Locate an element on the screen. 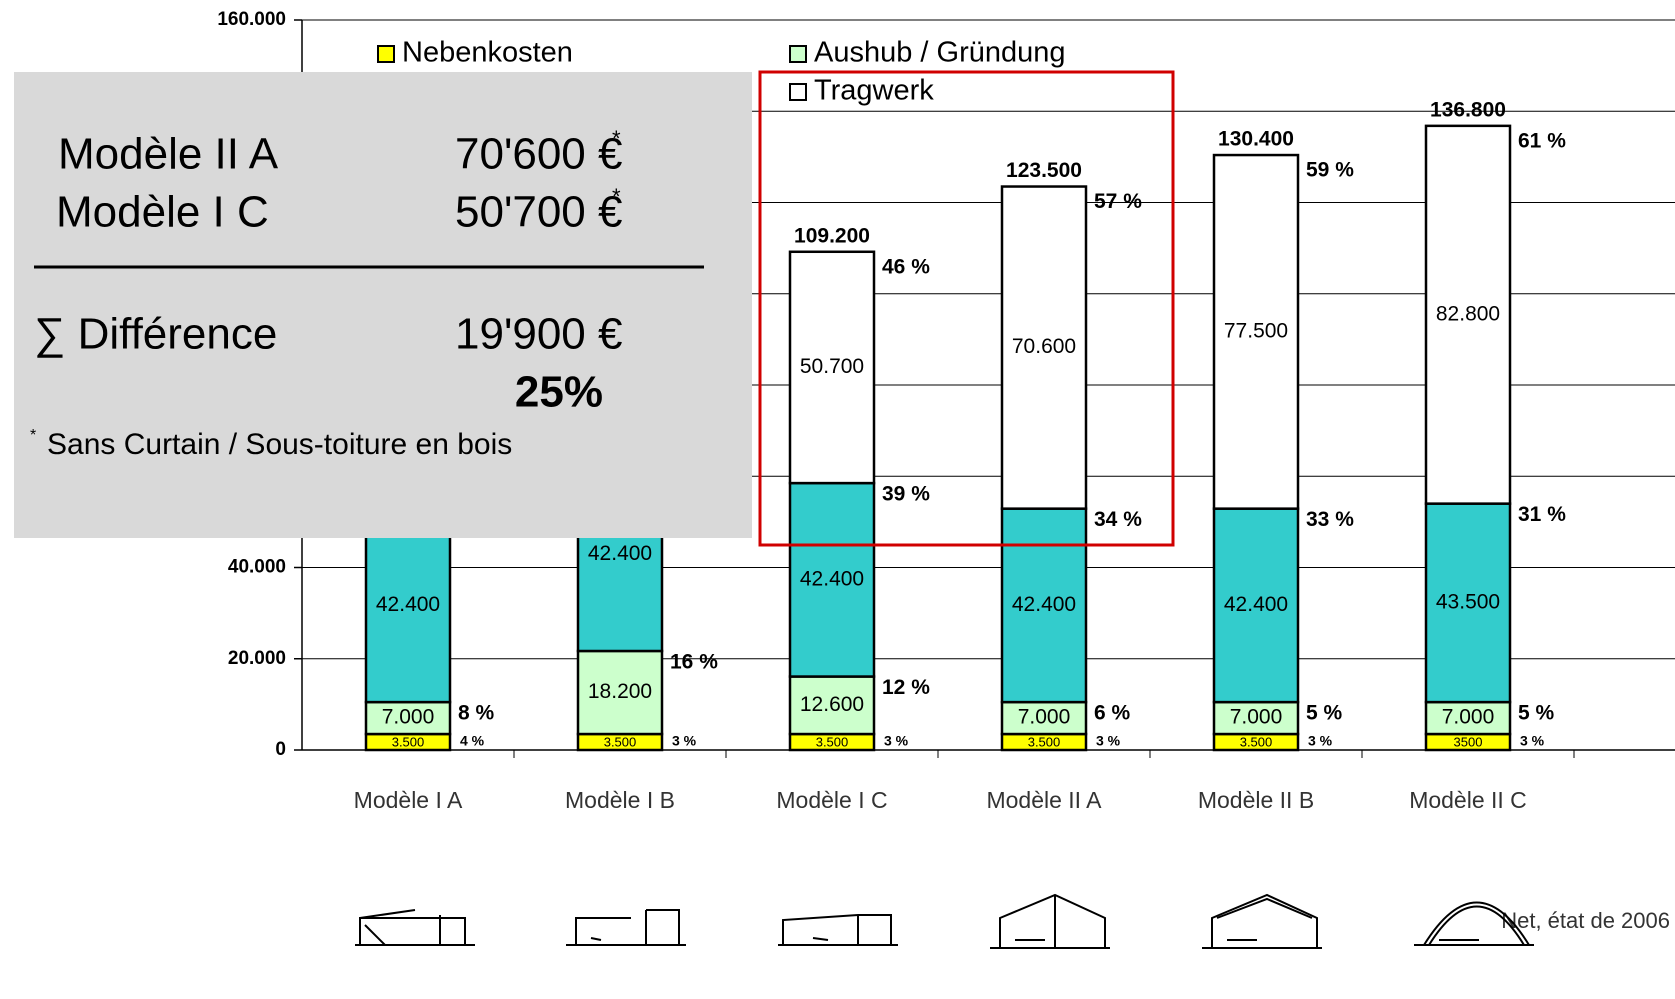 This screenshot has height=999, width=1675. y-tick-label: 40.000 is located at coordinates (257, 567).